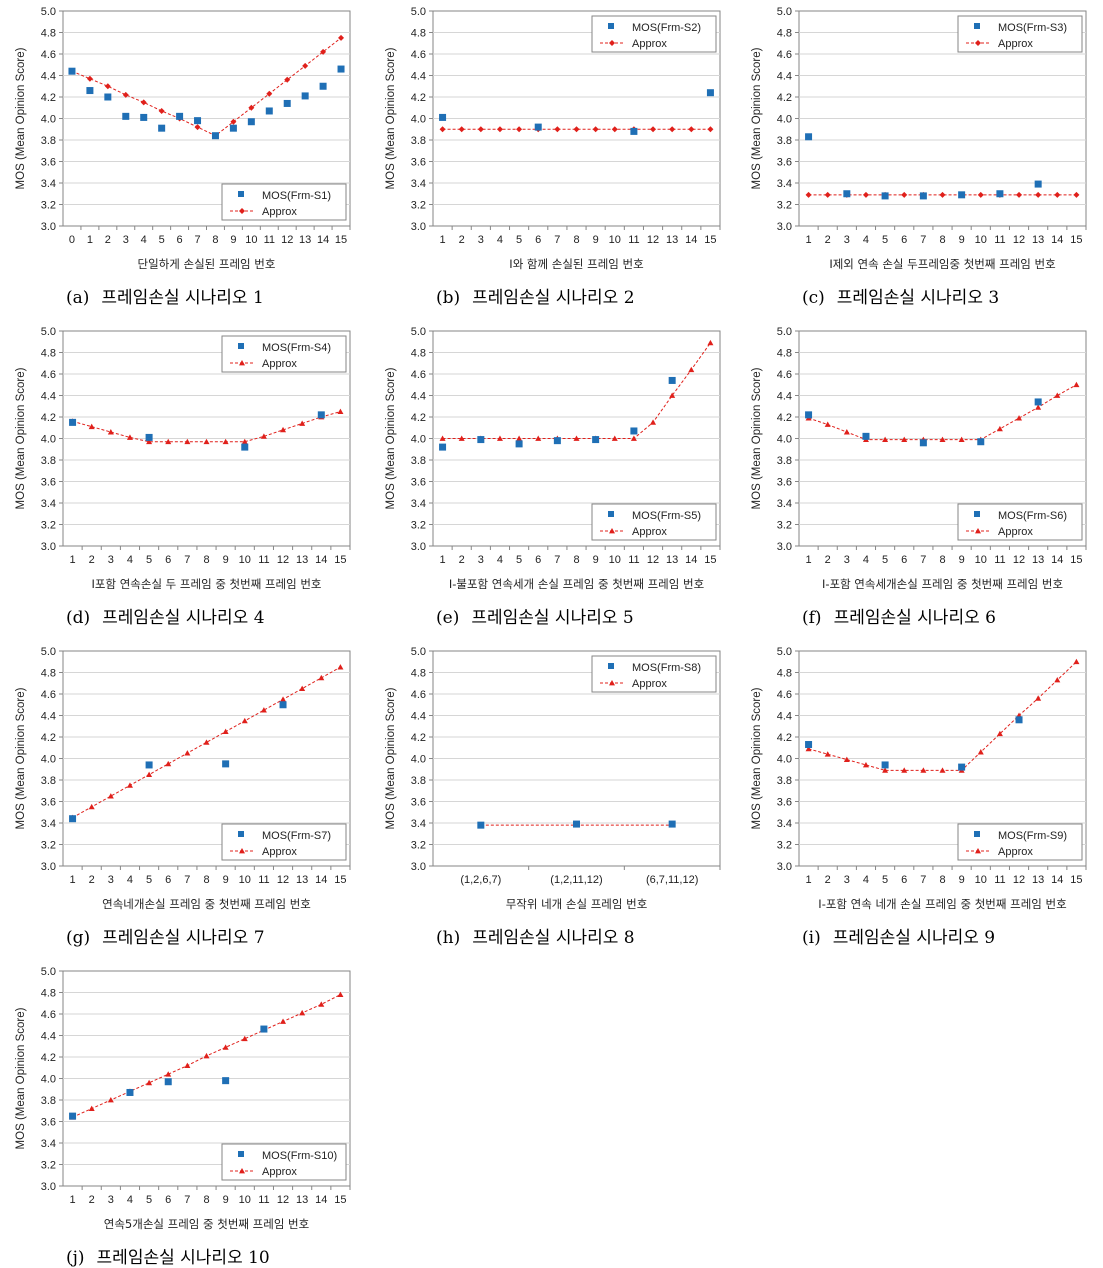 The width and height of the screenshot is (1103, 1268). Describe the element at coordinates (206, 904) in the screenshot. I see `x-axis-label: 연속네개손실 프레임 중 첫번째 프레임 번호` at that location.